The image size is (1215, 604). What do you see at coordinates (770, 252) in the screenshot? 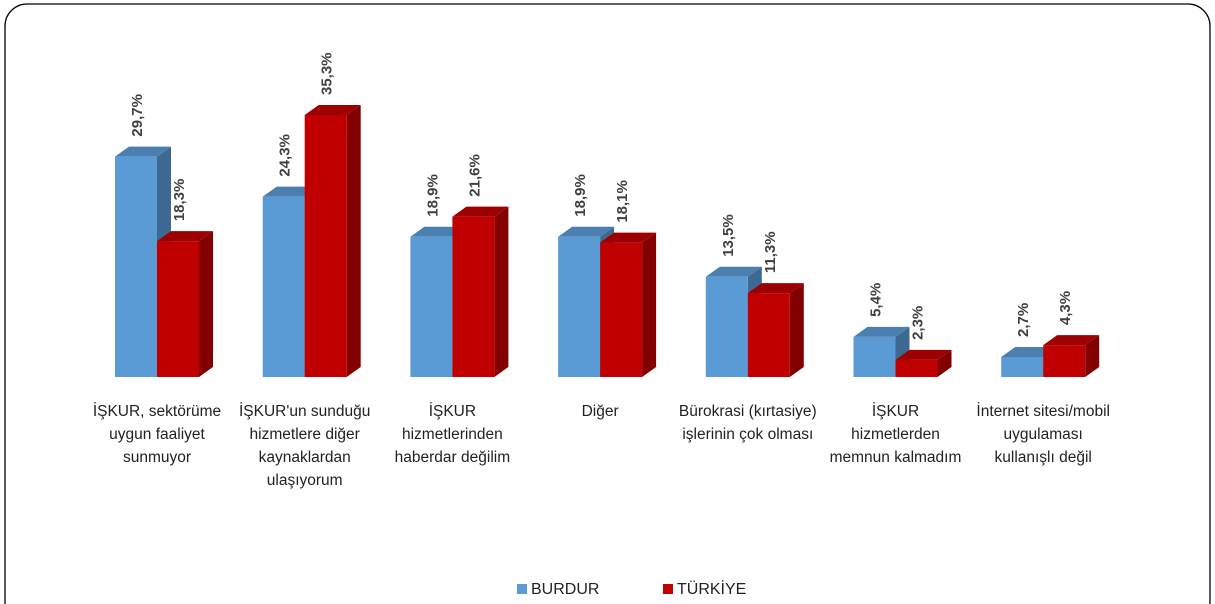
I see `value-label: 11,3%` at bounding box center [770, 252].